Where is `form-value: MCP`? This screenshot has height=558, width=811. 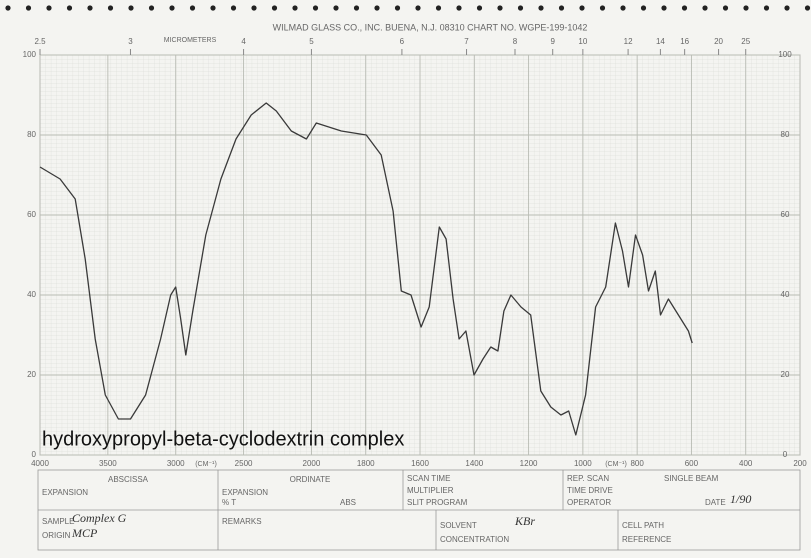 form-value: MCP is located at coordinates (84, 533).